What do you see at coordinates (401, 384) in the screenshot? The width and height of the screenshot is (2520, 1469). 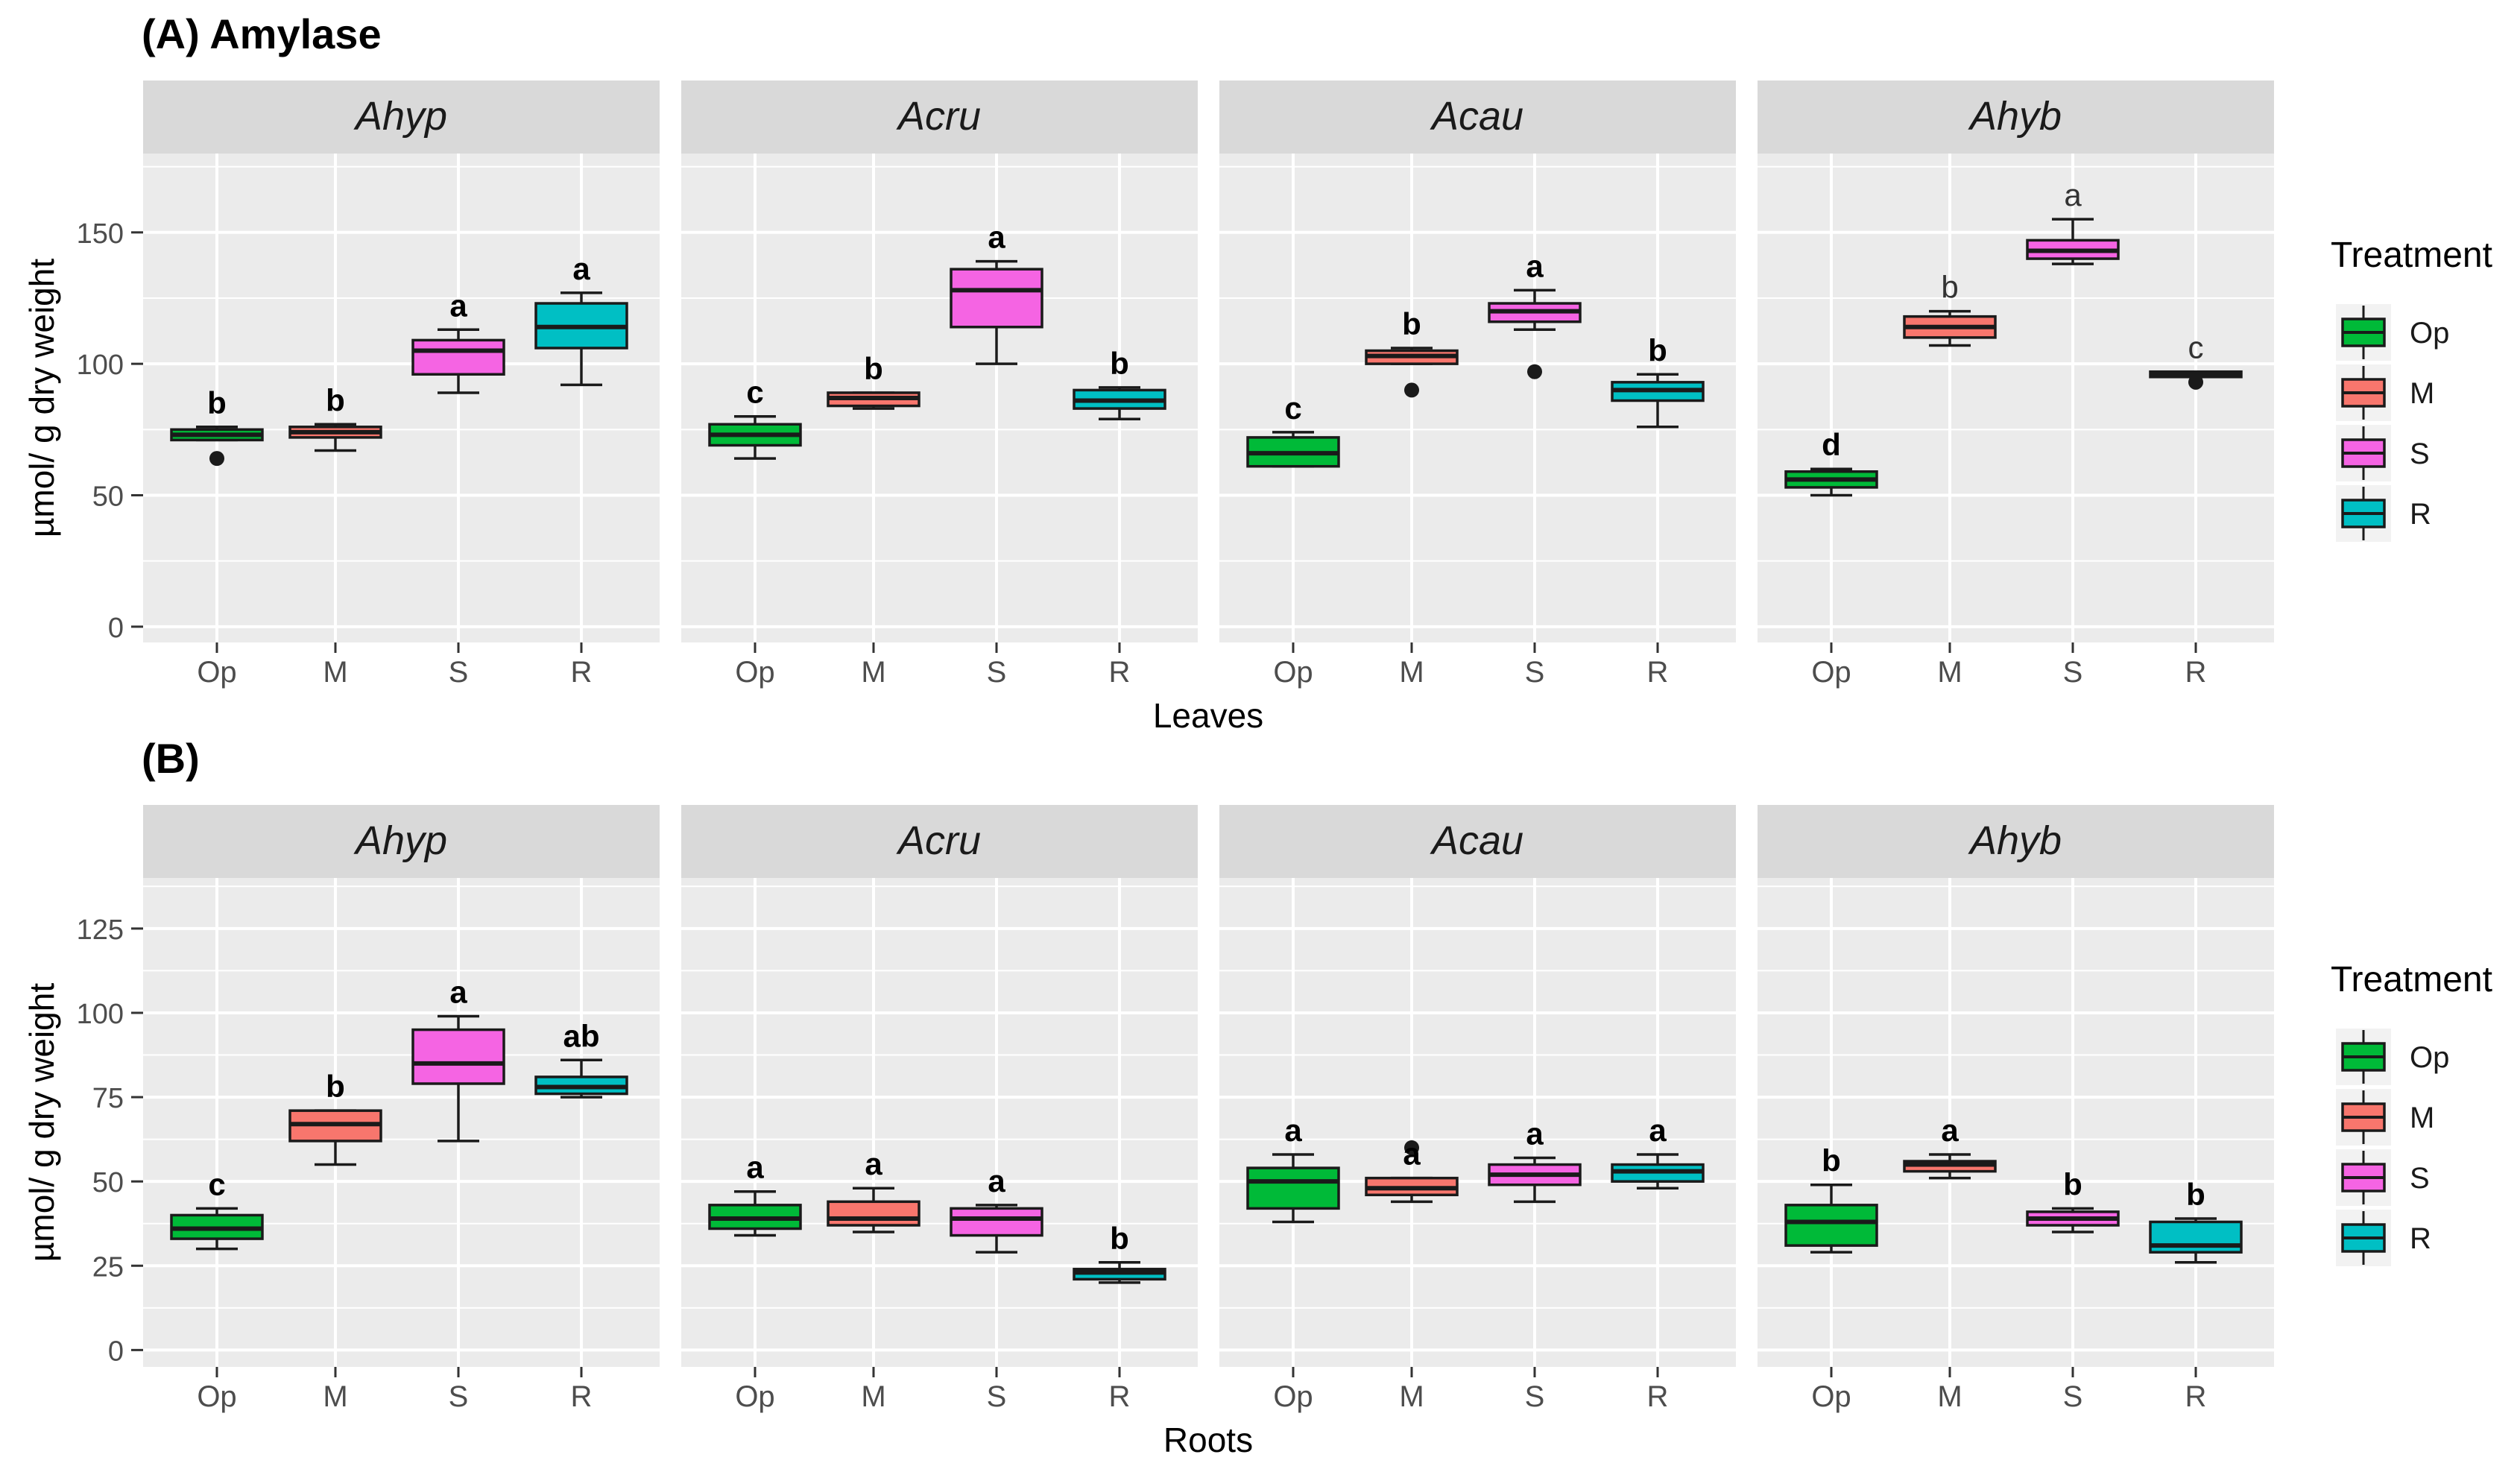 I see `facet-ahyp: Ahyp b b a a Op M S R` at bounding box center [401, 384].